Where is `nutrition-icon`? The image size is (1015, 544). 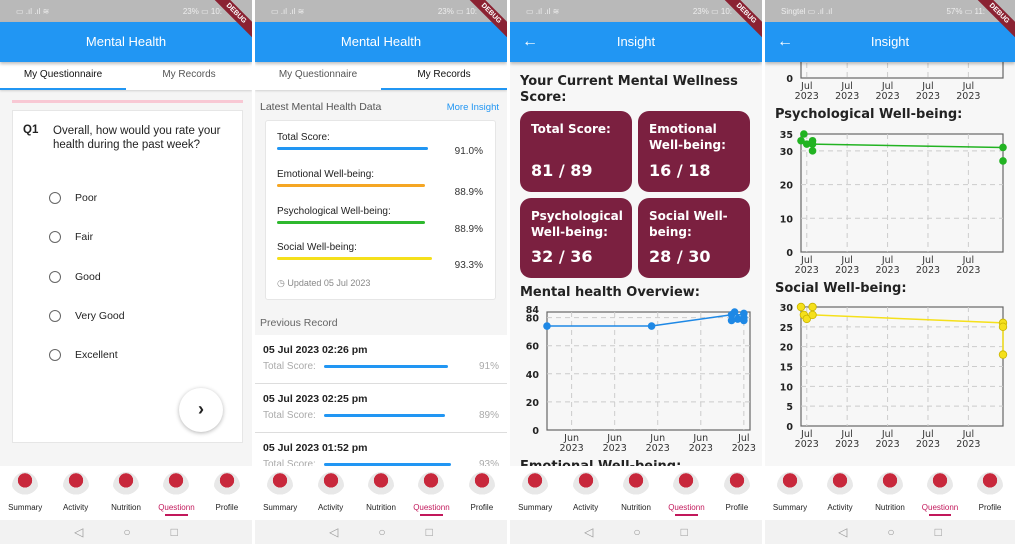 nutrition-icon is located at coordinates (890, 486).